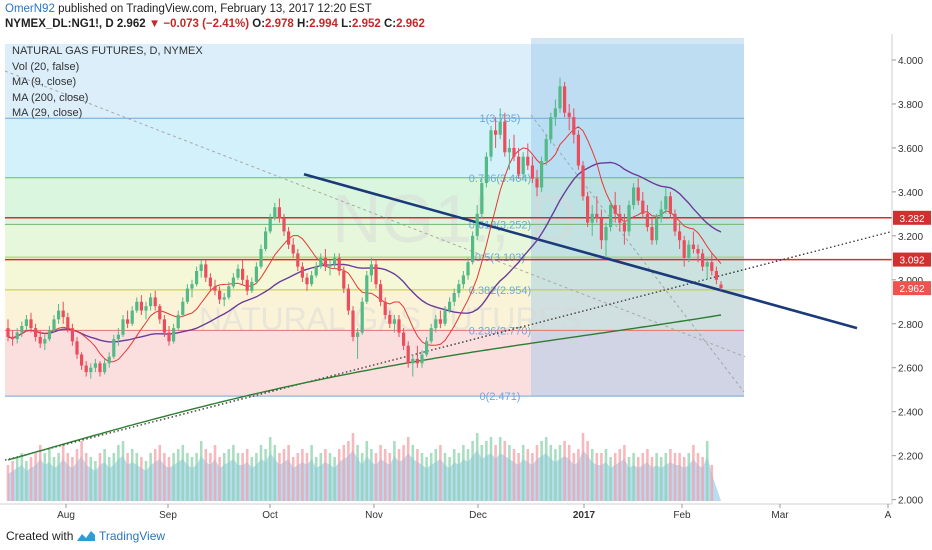 The height and width of the screenshot is (550, 932). What do you see at coordinates (911, 219) in the screenshot?
I see `price-tag-label: 3.282` at bounding box center [911, 219].